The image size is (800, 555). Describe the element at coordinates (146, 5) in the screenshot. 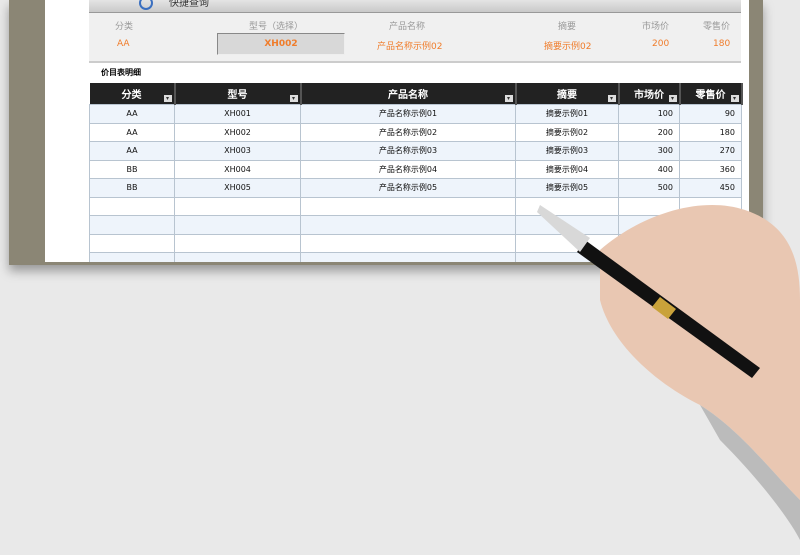

I see `search-icon` at that location.